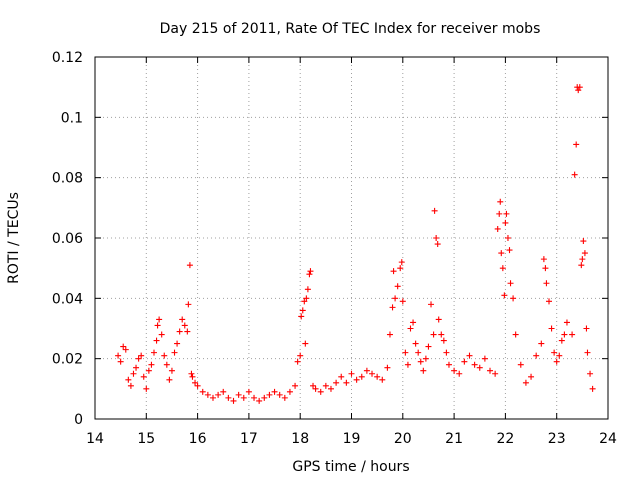 Image resolution: width=640 pixels, height=480 pixels. Describe the element at coordinates (67, 360) in the screenshot. I see `y-tick-label: 0.02` at that location.